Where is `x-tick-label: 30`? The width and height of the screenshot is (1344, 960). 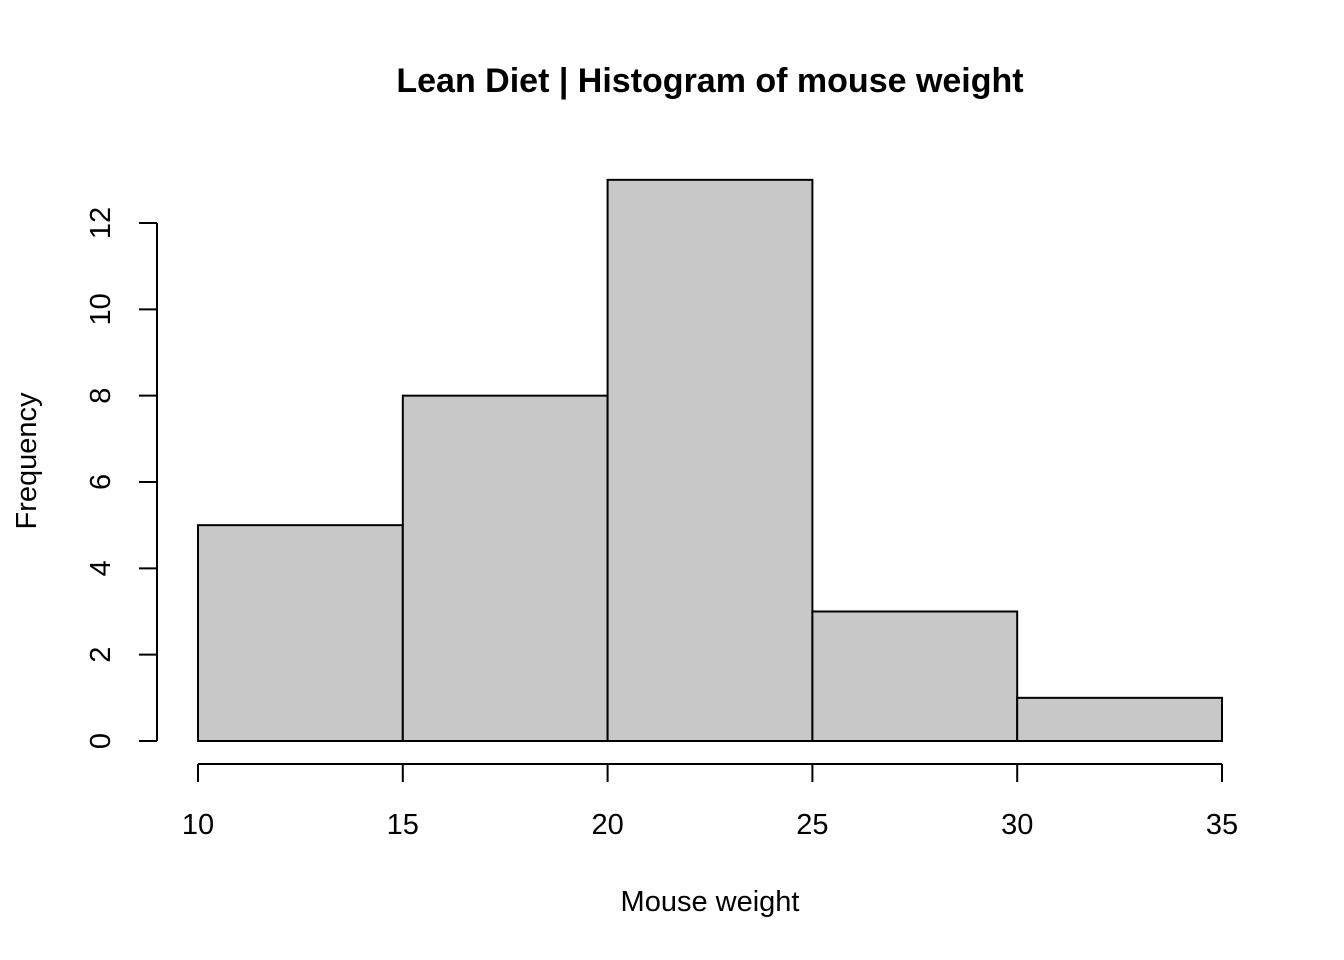 x-tick-label: 30 is located at coordinates (1017, 825).